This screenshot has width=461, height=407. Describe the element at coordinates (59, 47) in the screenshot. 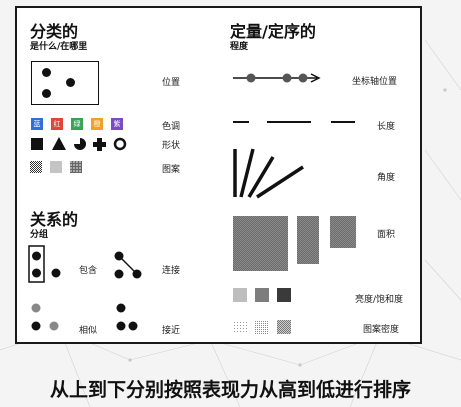

I see `categorical-subtitle: 是什么/在哪里` at that location.